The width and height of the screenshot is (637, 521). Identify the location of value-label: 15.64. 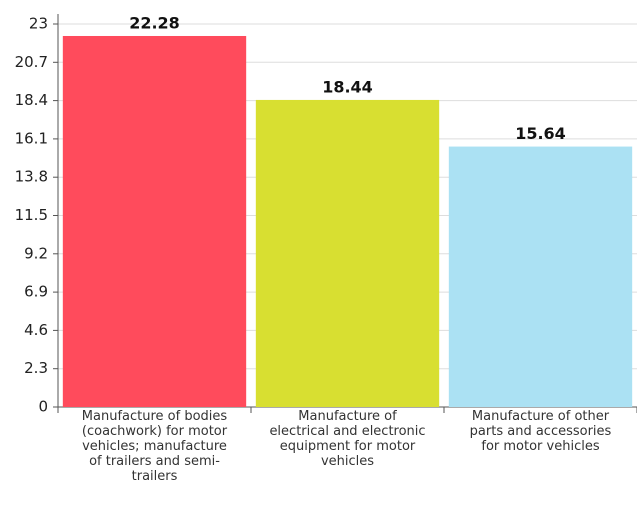
(540, 133).